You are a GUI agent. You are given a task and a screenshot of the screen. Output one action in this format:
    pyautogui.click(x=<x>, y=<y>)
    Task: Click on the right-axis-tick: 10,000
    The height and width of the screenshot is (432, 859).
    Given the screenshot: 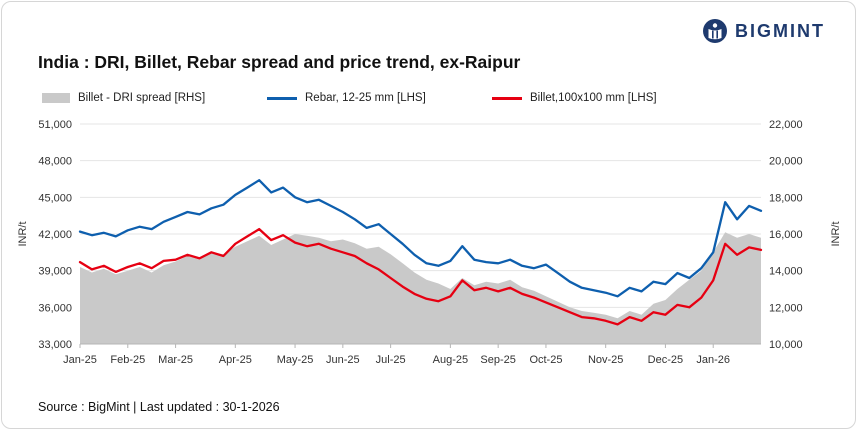 What is the action you would take?
    pyautogui.click(x=786, y=345)
    